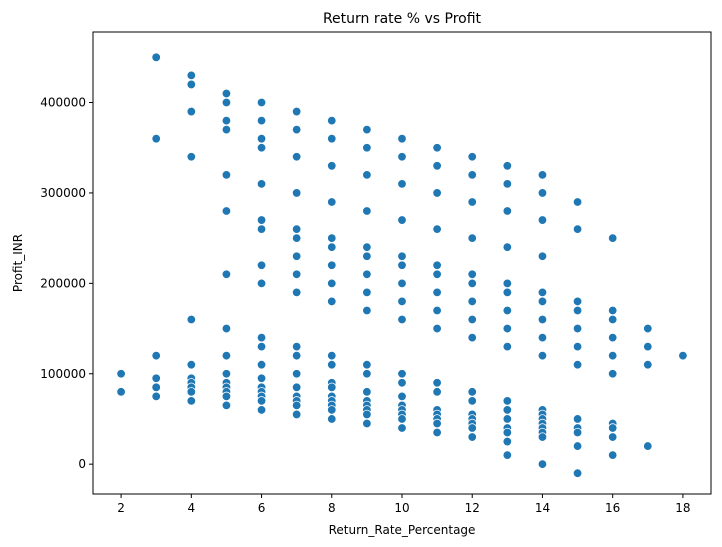  Describe the element at coordinates (402, 19) in the screenshot. I see `chart-title: Return rate % vs Profit` at that location.